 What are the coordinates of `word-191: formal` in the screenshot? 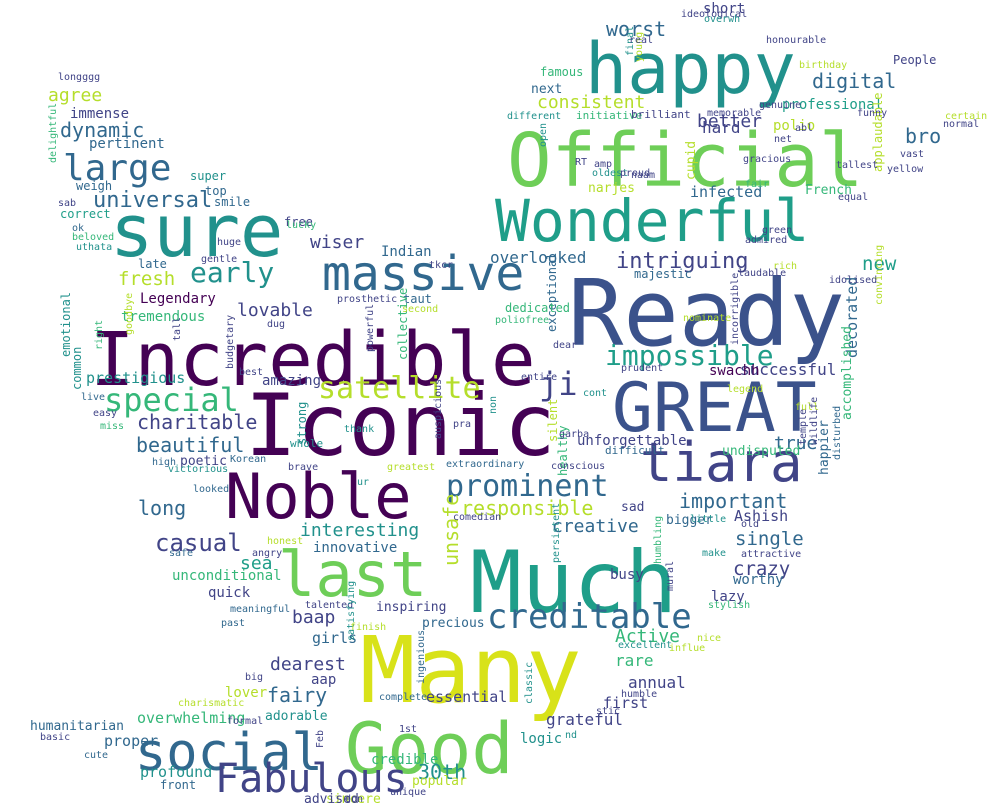 It's located at (245, 721).